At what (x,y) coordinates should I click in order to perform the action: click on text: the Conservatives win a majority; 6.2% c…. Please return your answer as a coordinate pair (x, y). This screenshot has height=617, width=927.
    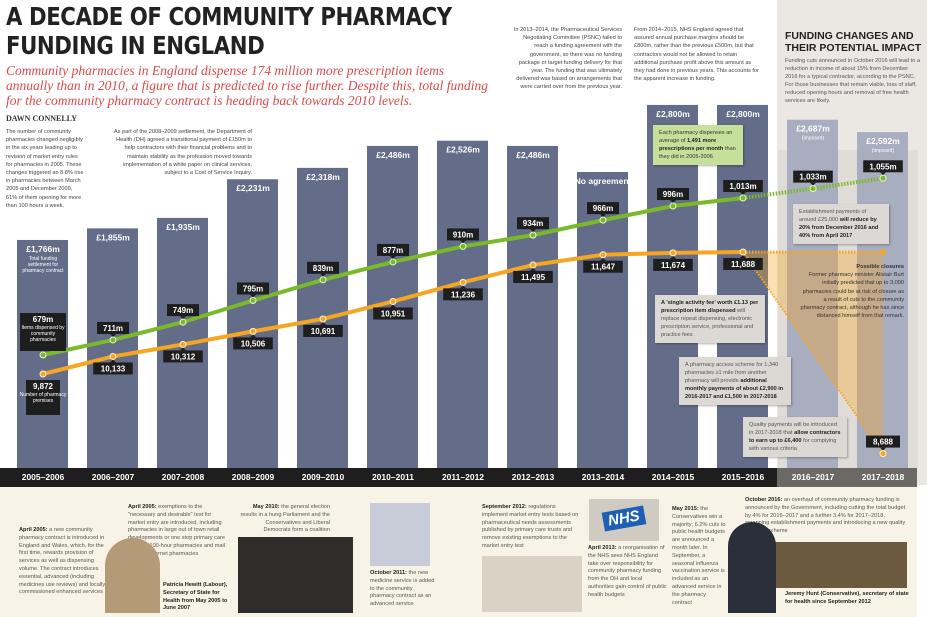
    Looking at the image, I should click on (699, 556).